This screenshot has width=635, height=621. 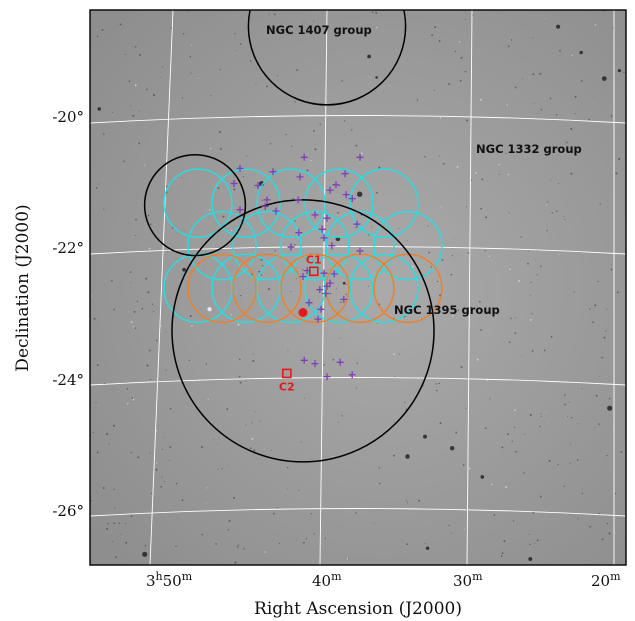 What do you see at coordinates (68, 117) in the screenshot?
I see `y-tick-label: -20°` at bounding box center [68, 117].